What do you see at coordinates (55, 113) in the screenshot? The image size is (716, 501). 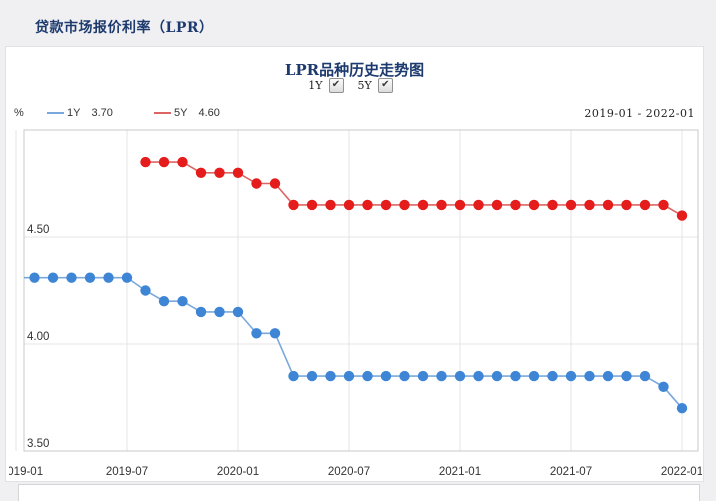 I see `legend-swatch-1y` at bounding box center [55, 113].